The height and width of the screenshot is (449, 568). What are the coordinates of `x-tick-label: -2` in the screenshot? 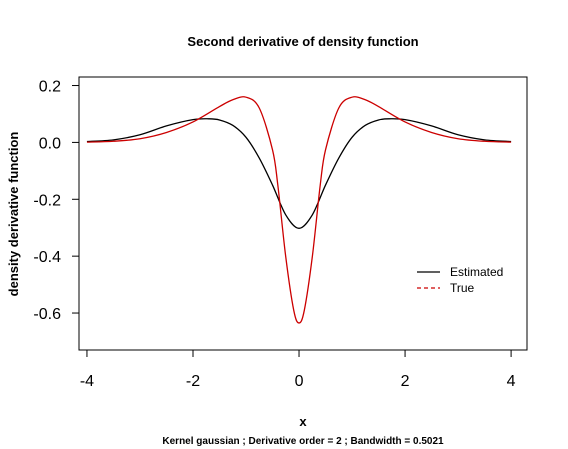 It's located at (193, 381).